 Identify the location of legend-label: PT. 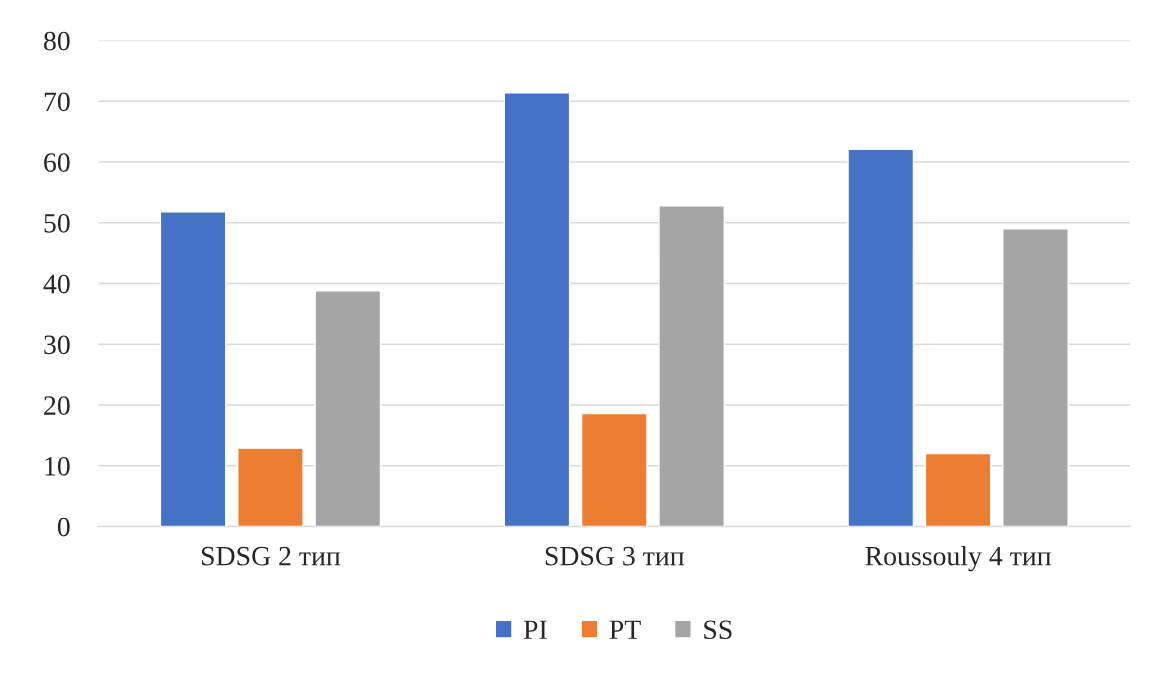
(625, 629).